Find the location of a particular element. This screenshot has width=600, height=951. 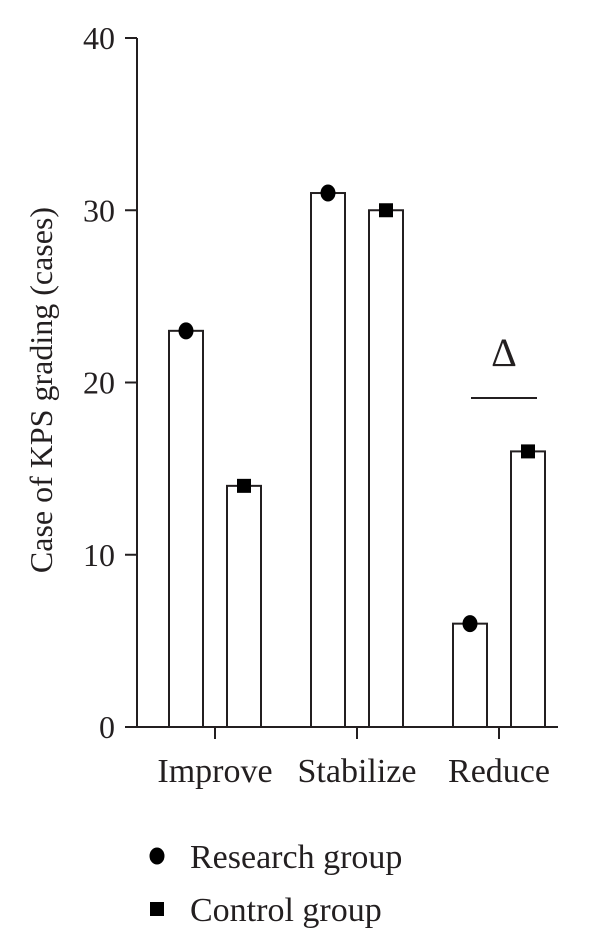

y-tick-label: 10 is located at coordinates (99, 555).